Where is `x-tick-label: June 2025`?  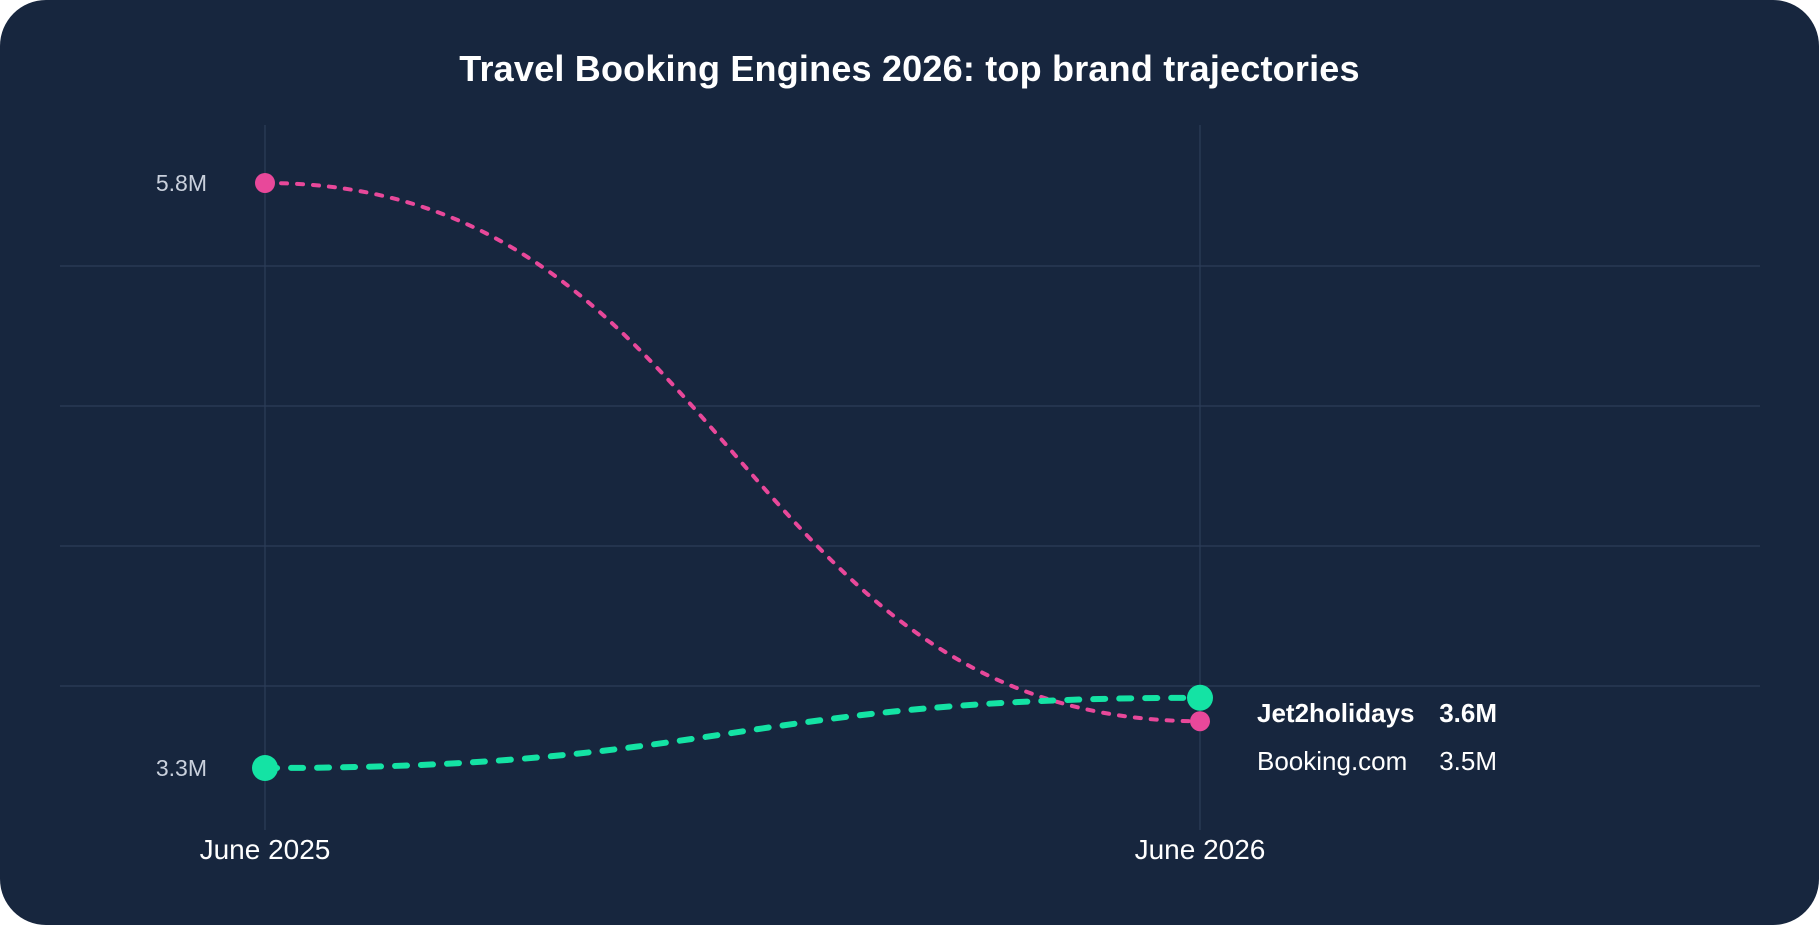 x-tick-label: June 2025 is located at coordinates (265, 849).